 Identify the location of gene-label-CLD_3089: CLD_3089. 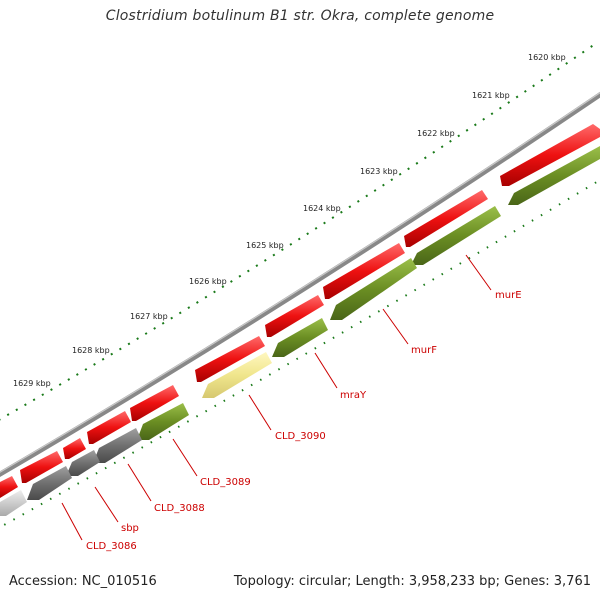
(225, 482).